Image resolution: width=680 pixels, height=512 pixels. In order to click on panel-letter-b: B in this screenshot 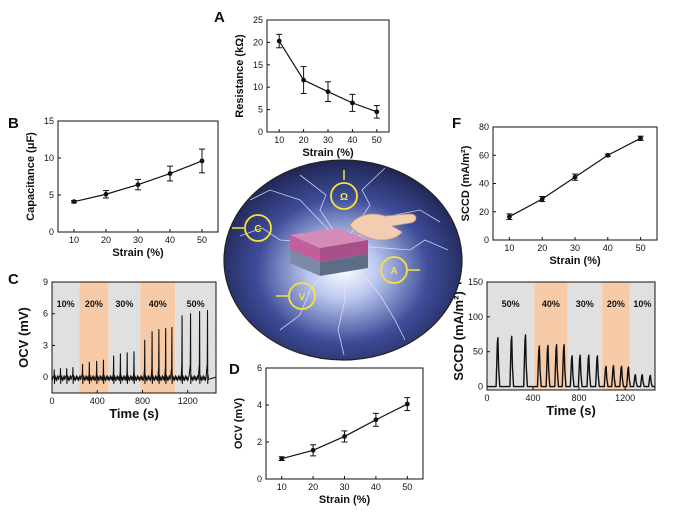, I will do `click(13, 123)`.